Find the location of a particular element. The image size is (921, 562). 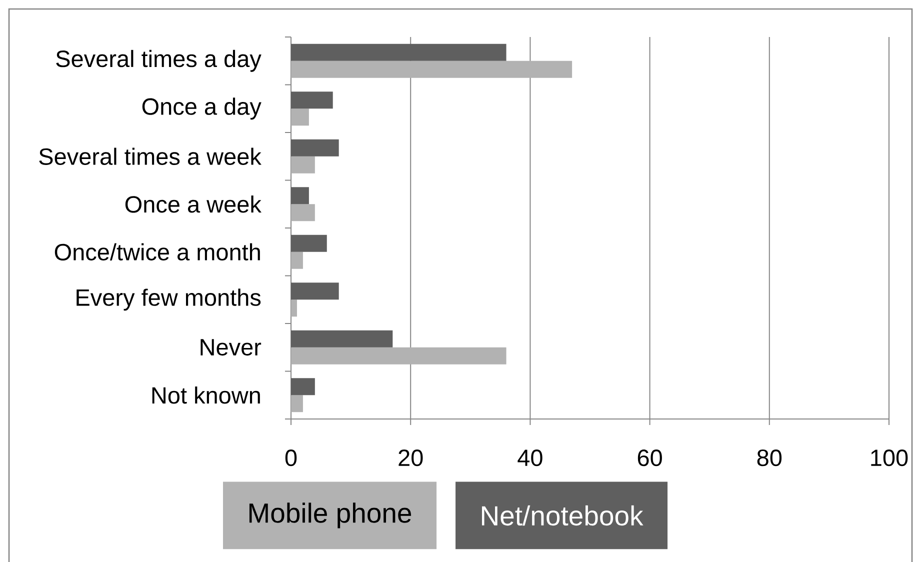

x-tick-label: 0 is located at coordinates (291, 458).